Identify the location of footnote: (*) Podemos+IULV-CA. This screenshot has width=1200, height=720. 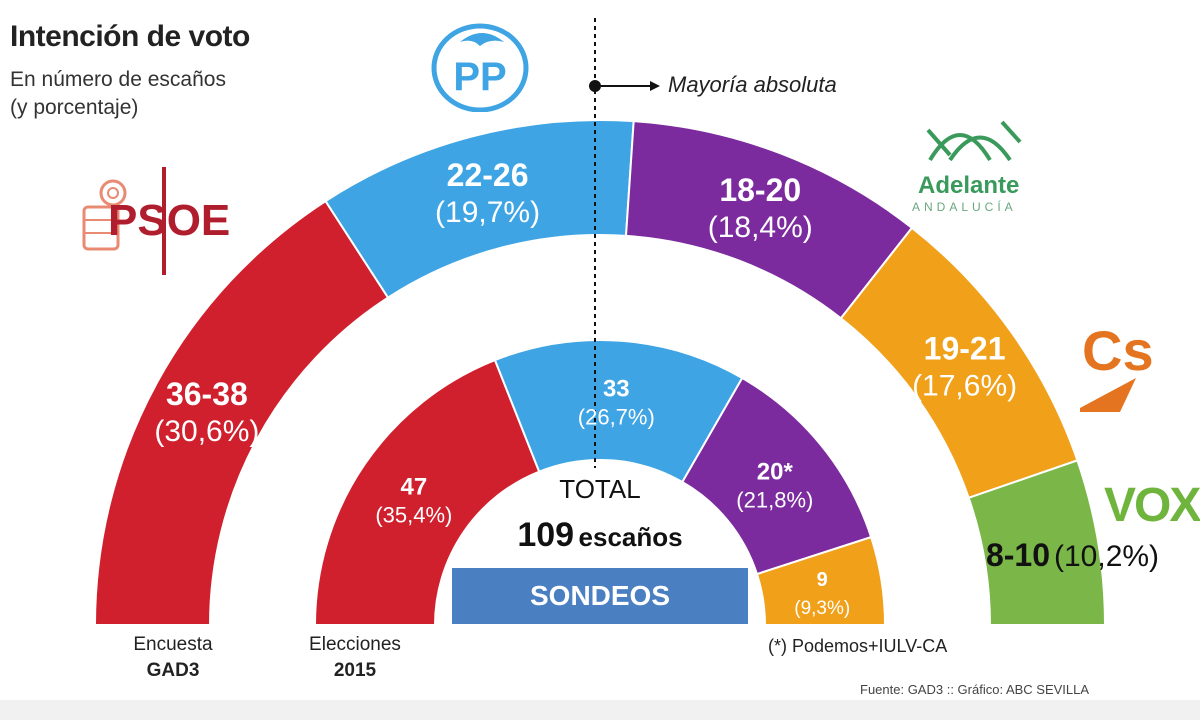
(858, 646).